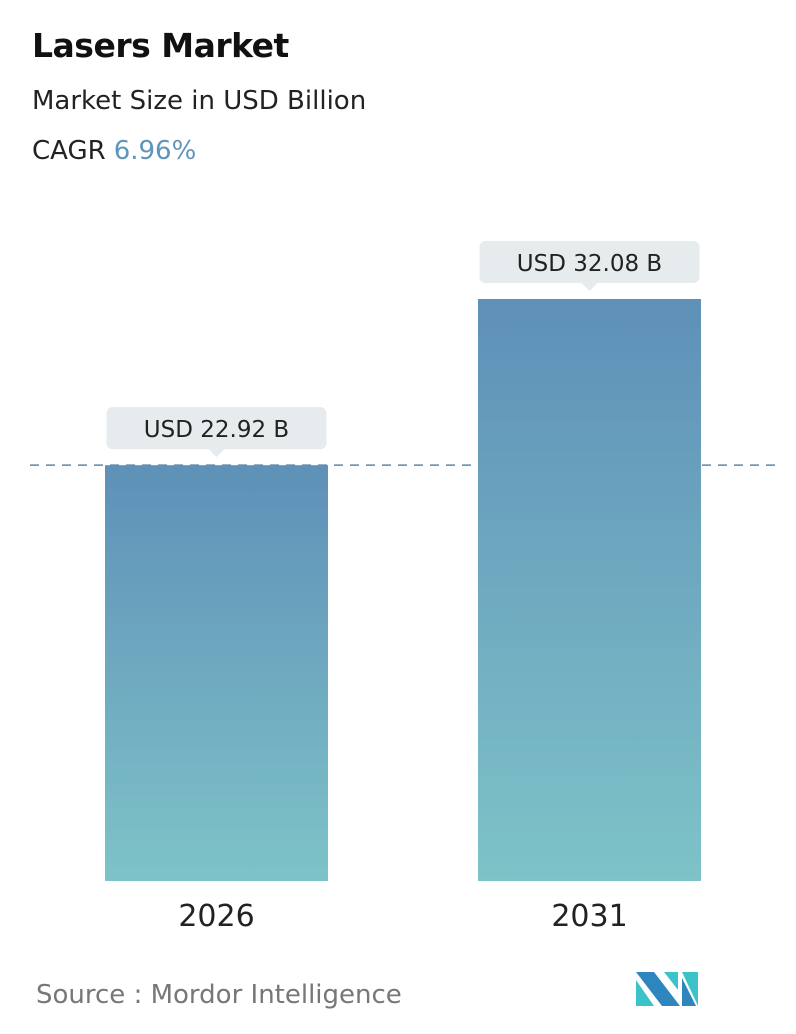 The image size is (796, 1034). Describe the element at coordinates (667, 989) in the screenshot. I see `mordor-intelligence-logo` at that location.